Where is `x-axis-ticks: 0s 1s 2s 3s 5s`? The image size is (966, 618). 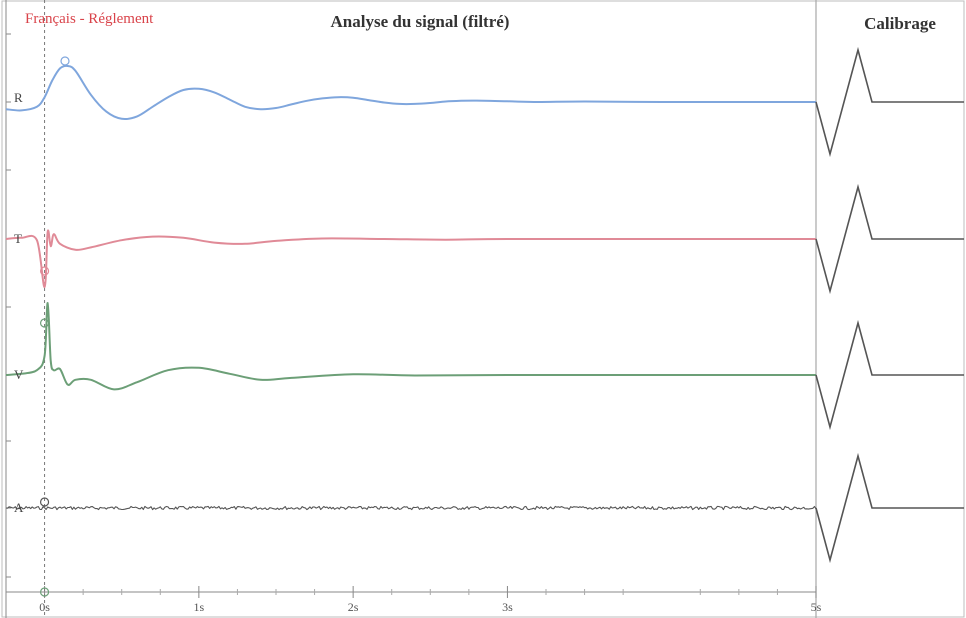 x-axis-ticks: 0s 1s 2s 3s 5s is located at coordinates (430, 600).